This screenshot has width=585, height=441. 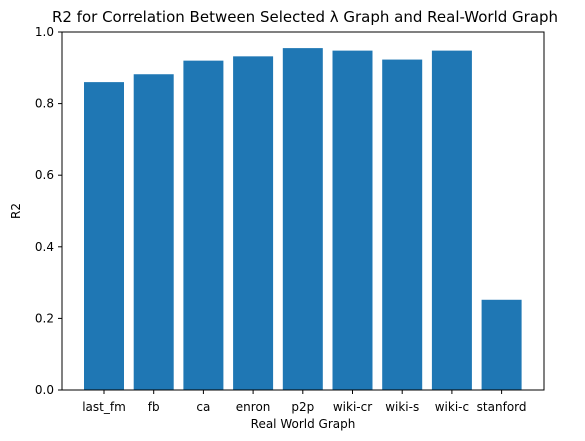 I want to click on y-tick-label: 0.8, so click(x=44, y=104).